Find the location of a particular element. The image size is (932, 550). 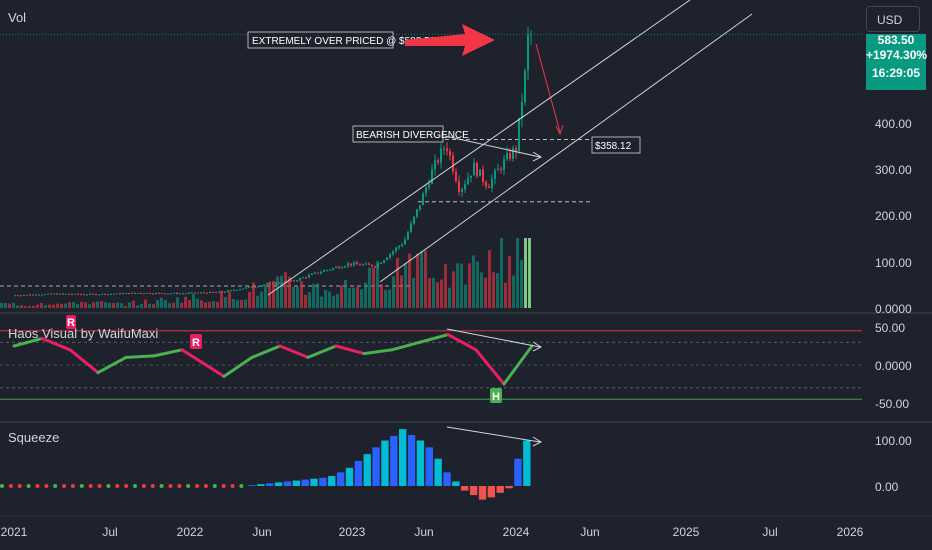

divergence-label-box is located at coordinates (398, 134).